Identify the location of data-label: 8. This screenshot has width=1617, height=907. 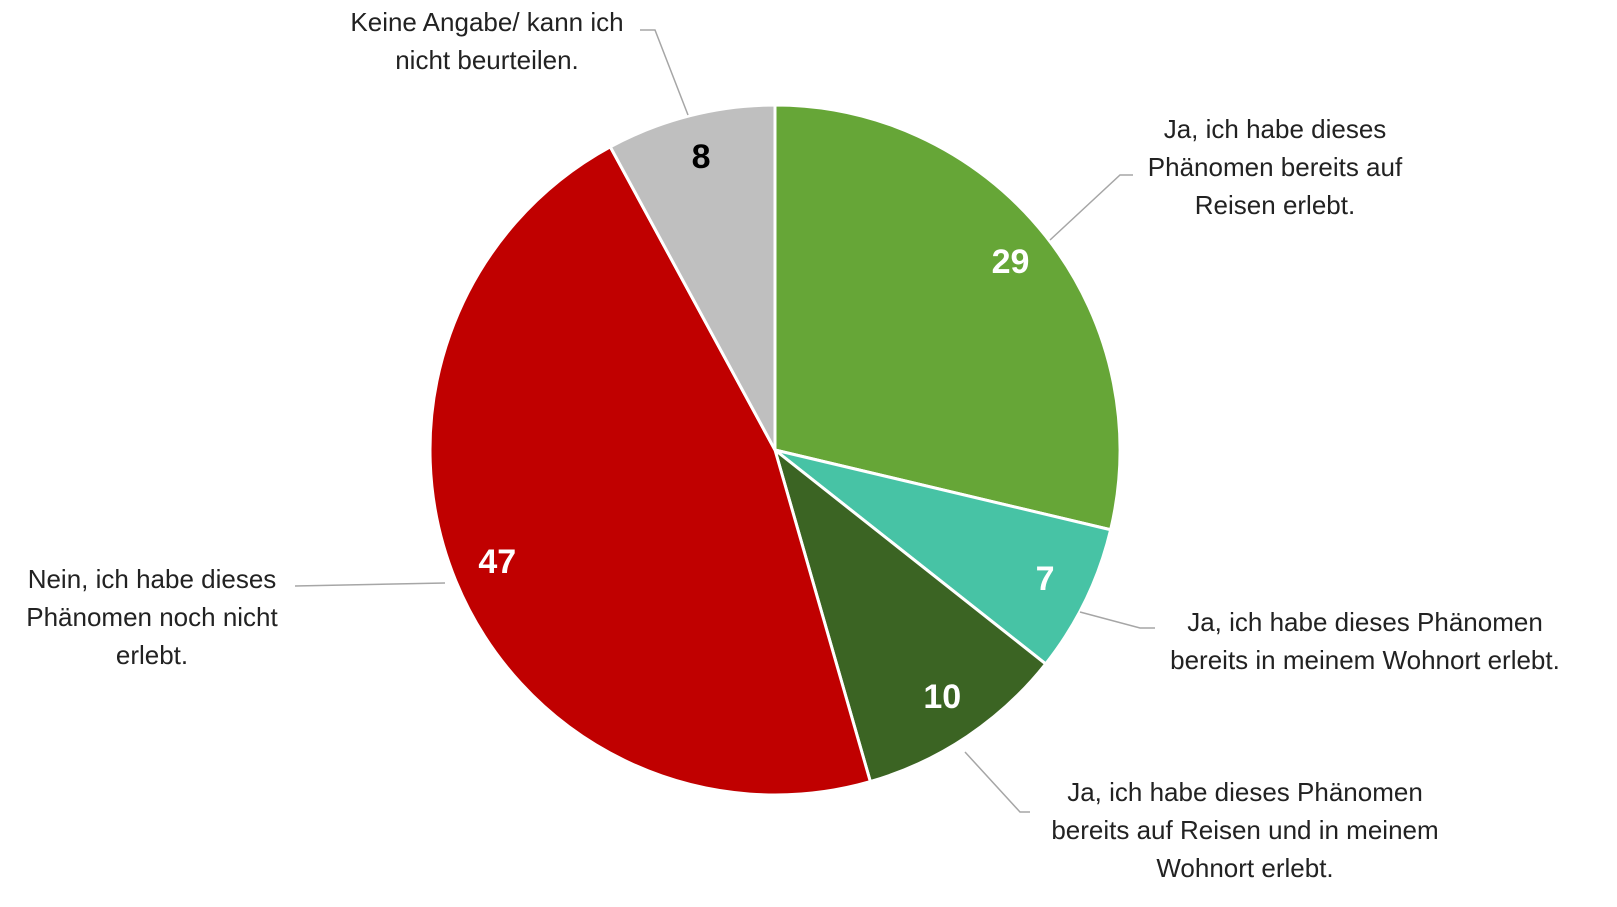
(701, 157).